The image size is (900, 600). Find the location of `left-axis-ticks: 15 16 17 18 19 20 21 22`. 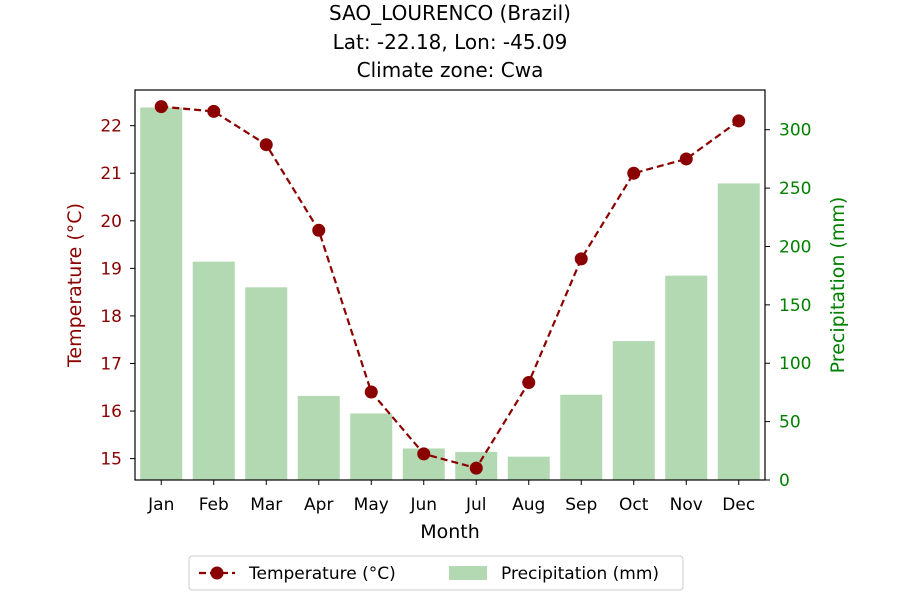

left-axis-ticks: 15 16 17 18 19 20 21 22 is located at coordinates (117, 293).